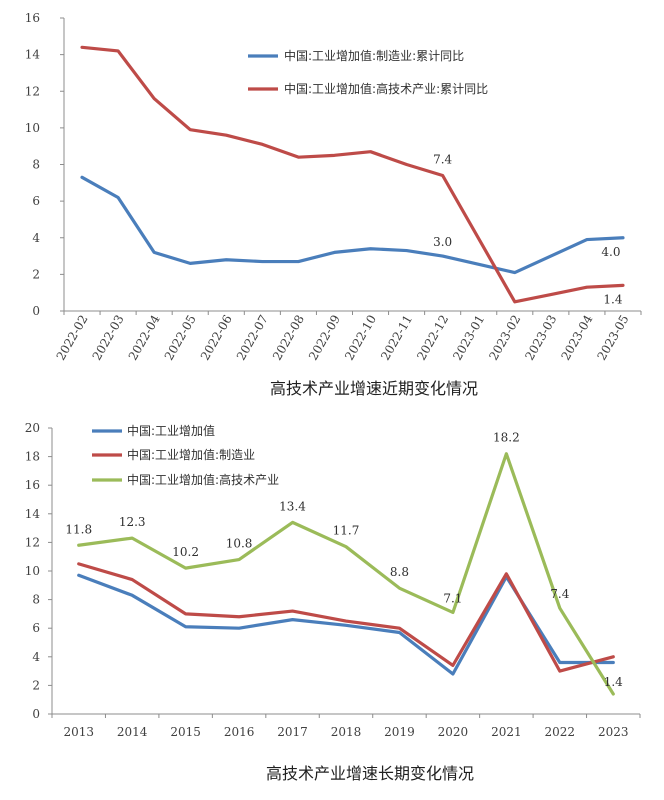  I want to click on data-label: 10.2, so click(185, 552).